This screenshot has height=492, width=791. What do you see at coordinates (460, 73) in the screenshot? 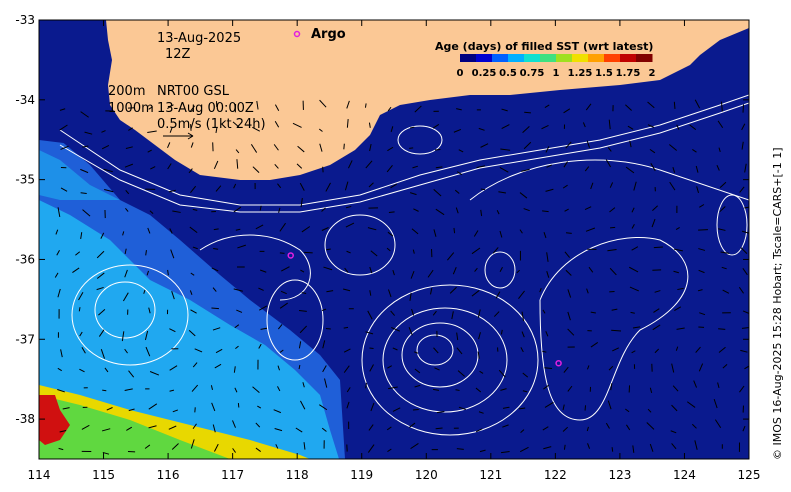
I see `legend-tick-label: 0` at bounding box center [460, 73].